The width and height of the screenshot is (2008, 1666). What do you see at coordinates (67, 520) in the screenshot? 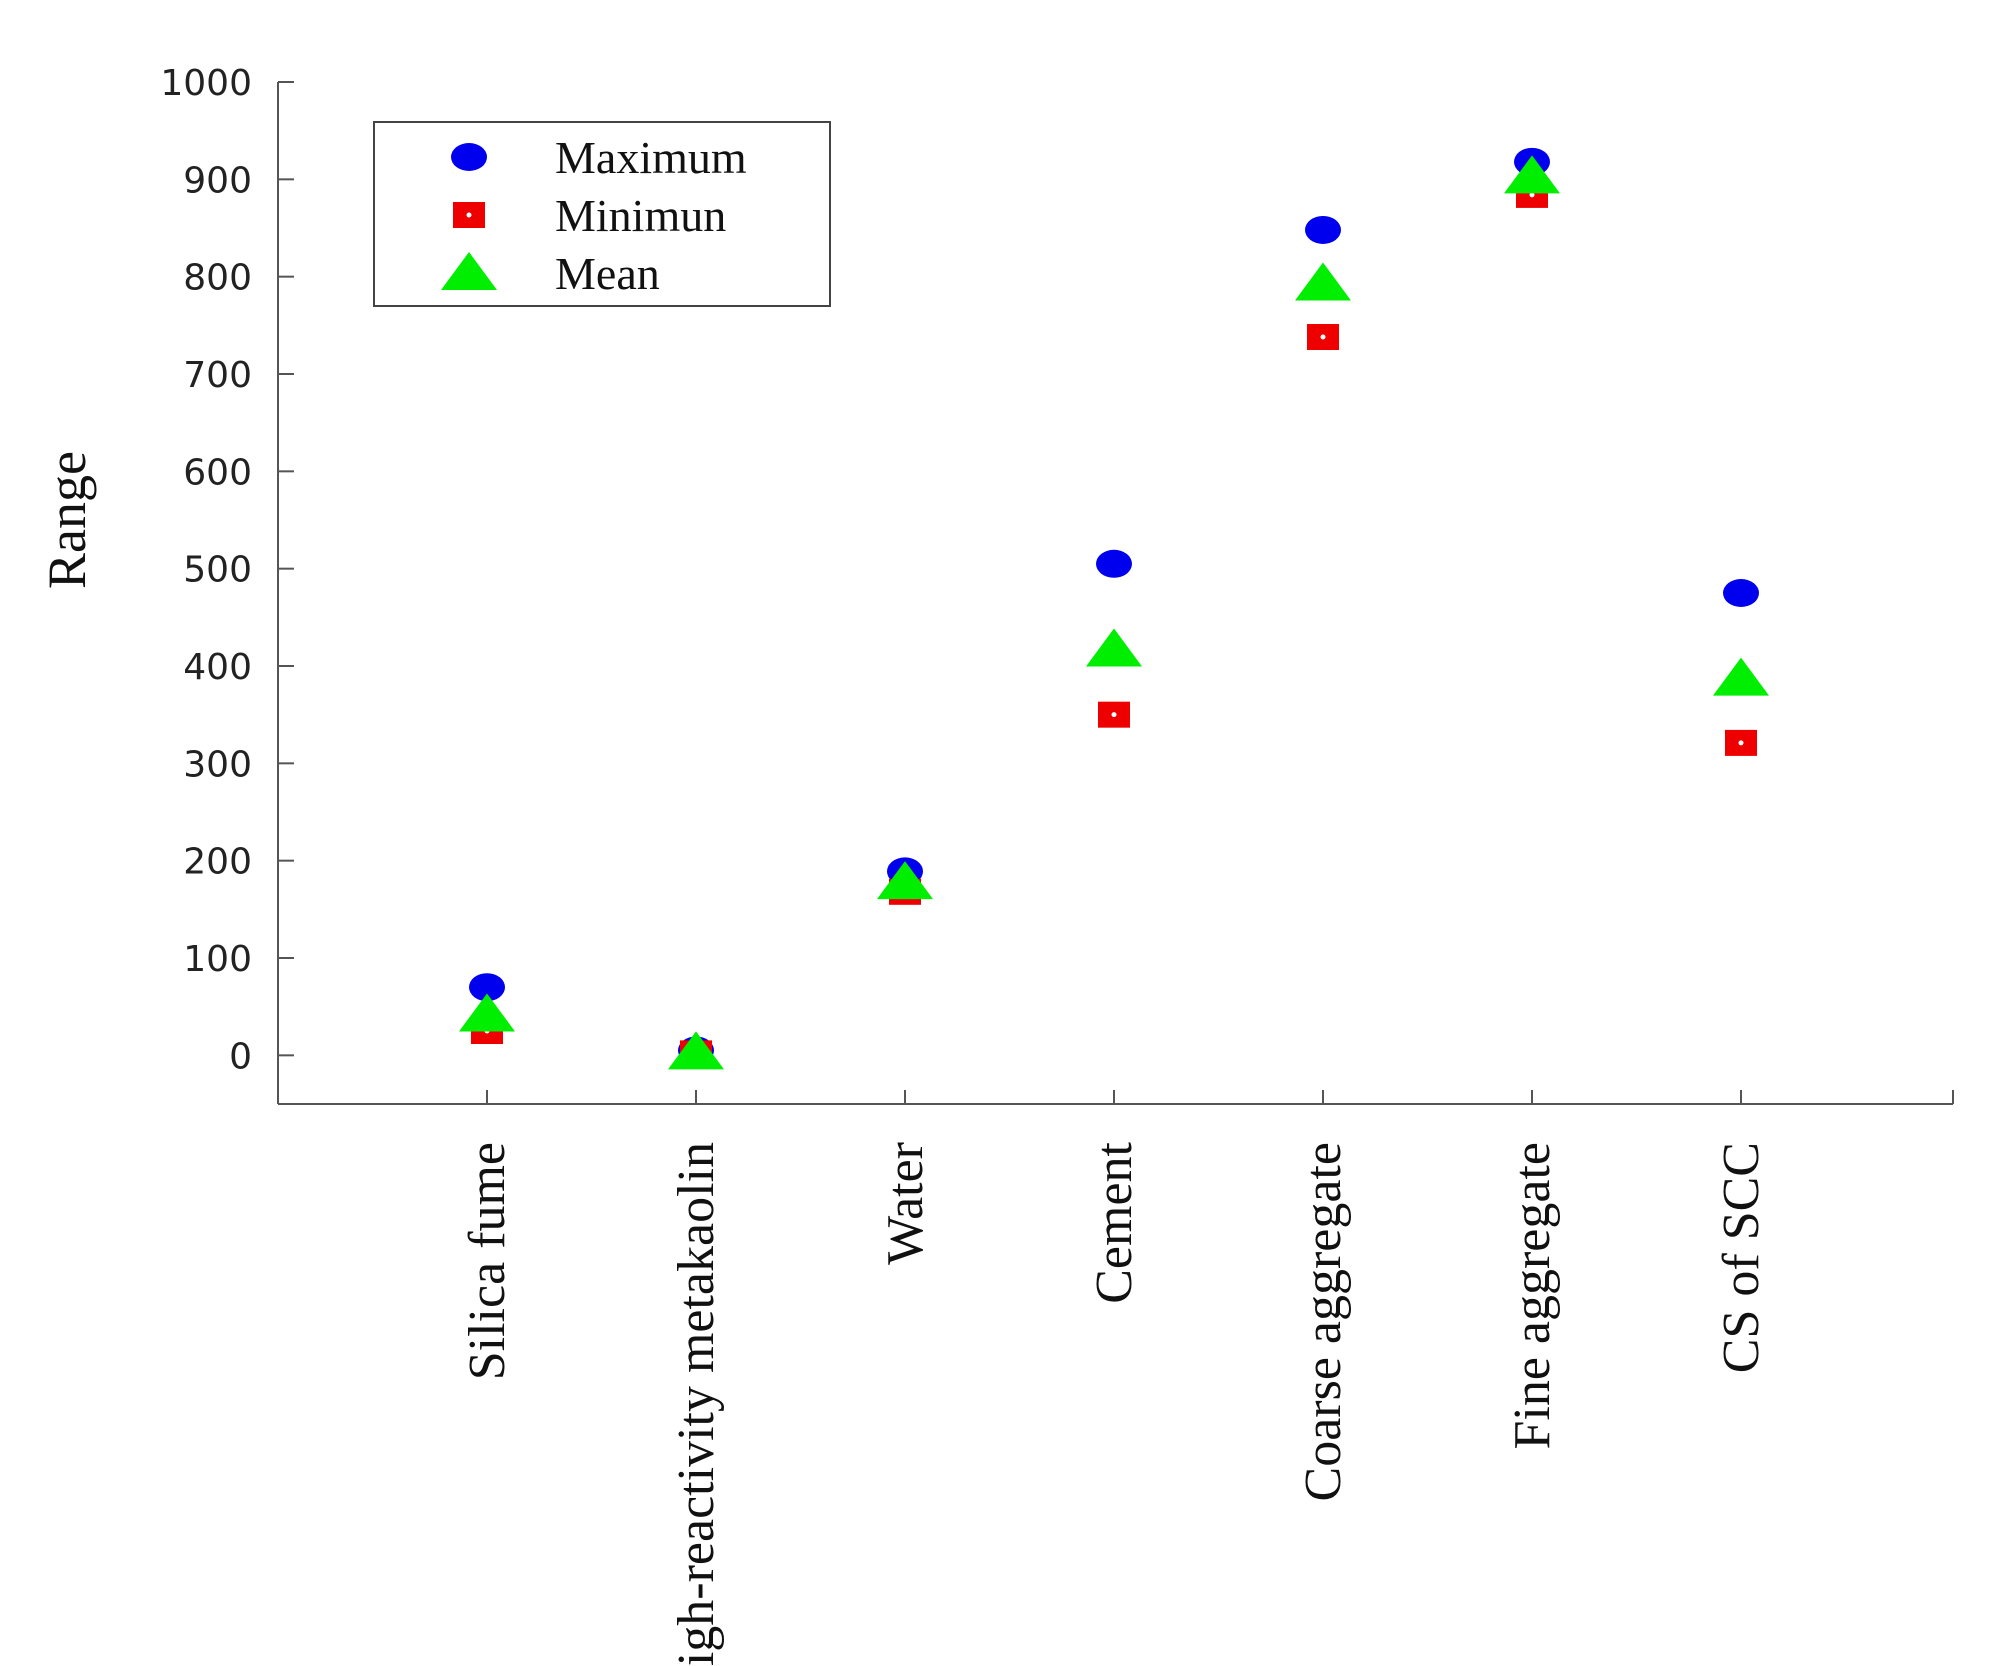
I see `y-axis-label: Range` at bounding box center [67, 520].